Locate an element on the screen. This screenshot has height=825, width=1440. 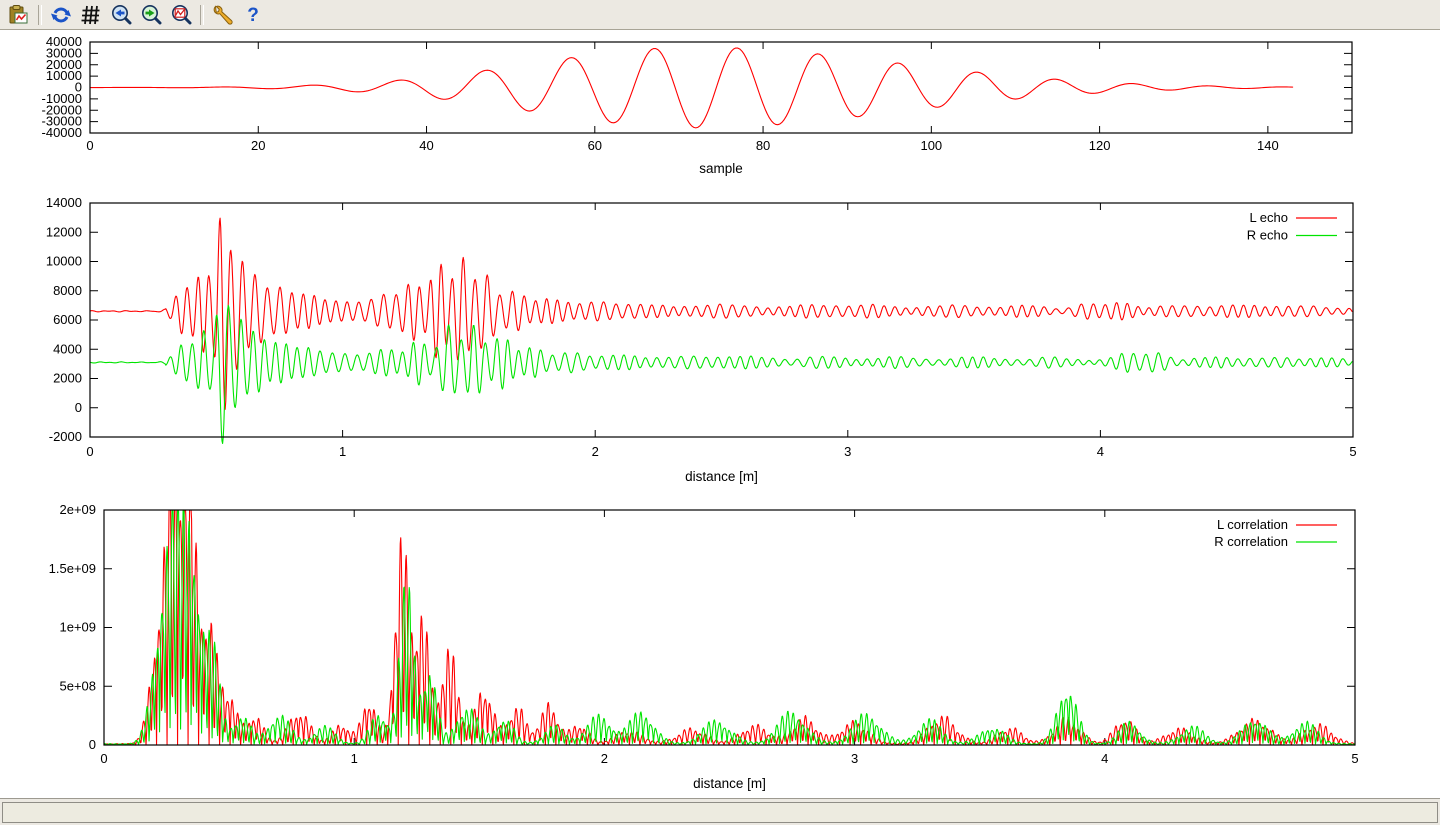
autoscale-button is located at coordinates (181, 15).